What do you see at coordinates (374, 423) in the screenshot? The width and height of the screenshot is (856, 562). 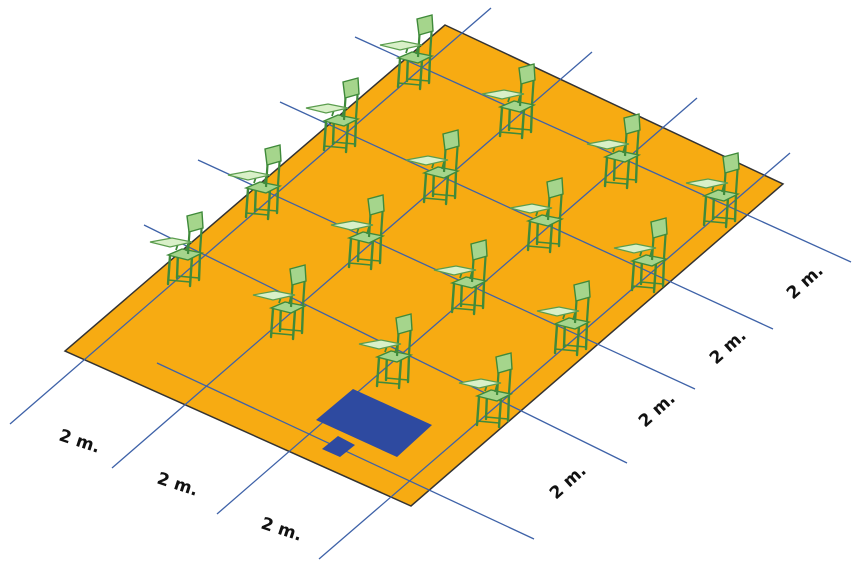 I see `teacher-desk-icon` at bounding box center [374, 423].